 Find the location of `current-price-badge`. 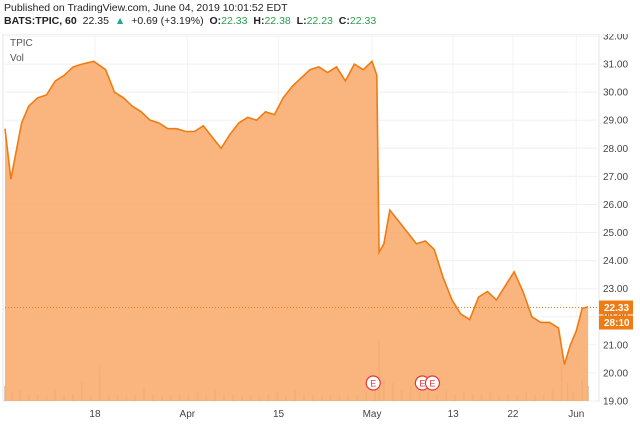

current-price-badge is located at coordinates (616, 307).